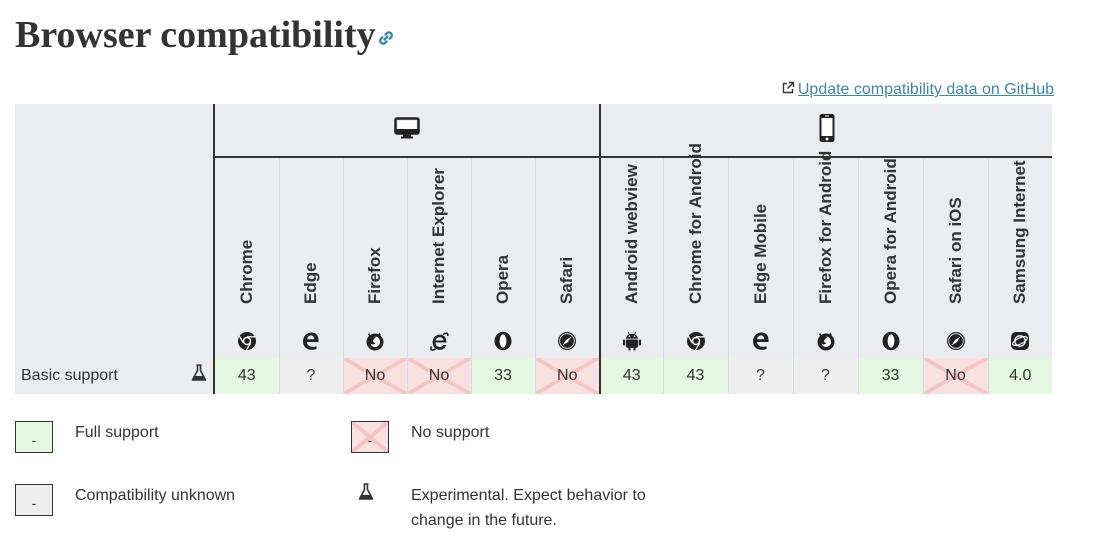 This screenshot has height=556, width=1105. What do you see at coordinates (955, 250) in the screenshot?
I see `browser-name: Safari on iOS` at bounding box center [955, 250].